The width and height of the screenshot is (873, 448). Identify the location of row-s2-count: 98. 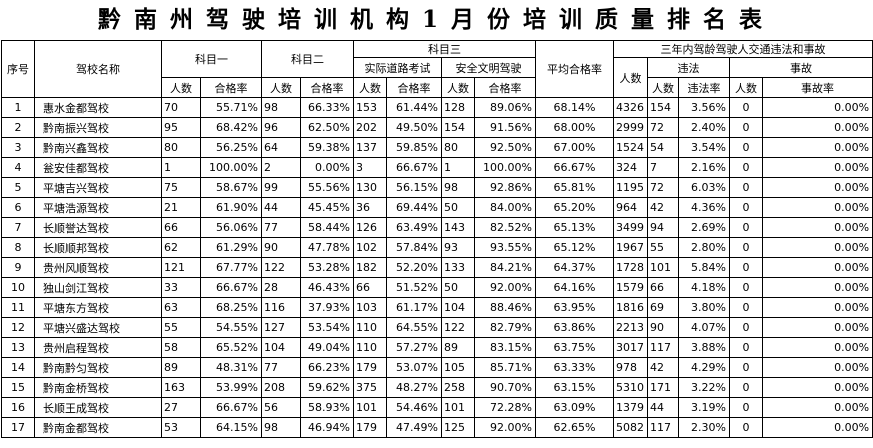
(281, 107).